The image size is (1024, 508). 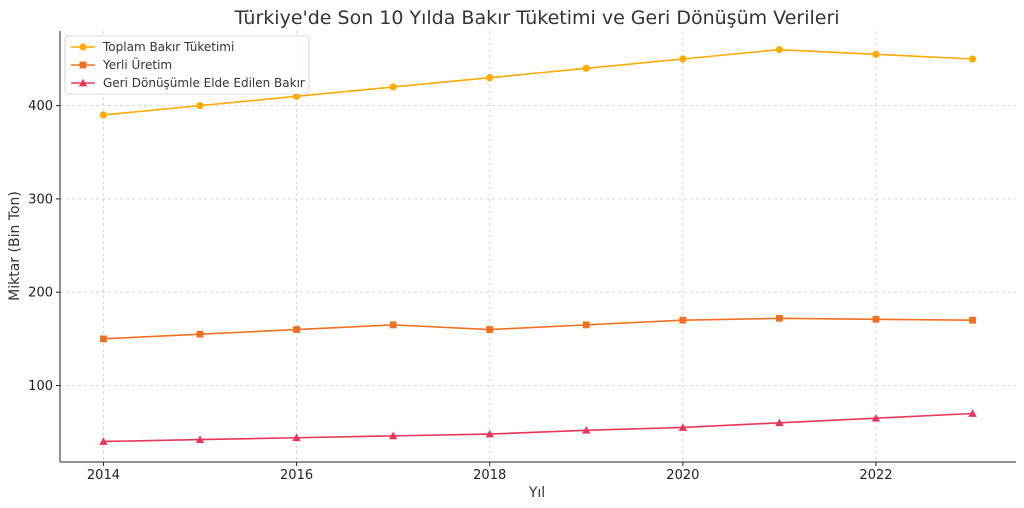 What do you see at coordinates (536, 493) in the screenshot?
I see `x-axis-label: Yıl` at bounding box center [536, 493].